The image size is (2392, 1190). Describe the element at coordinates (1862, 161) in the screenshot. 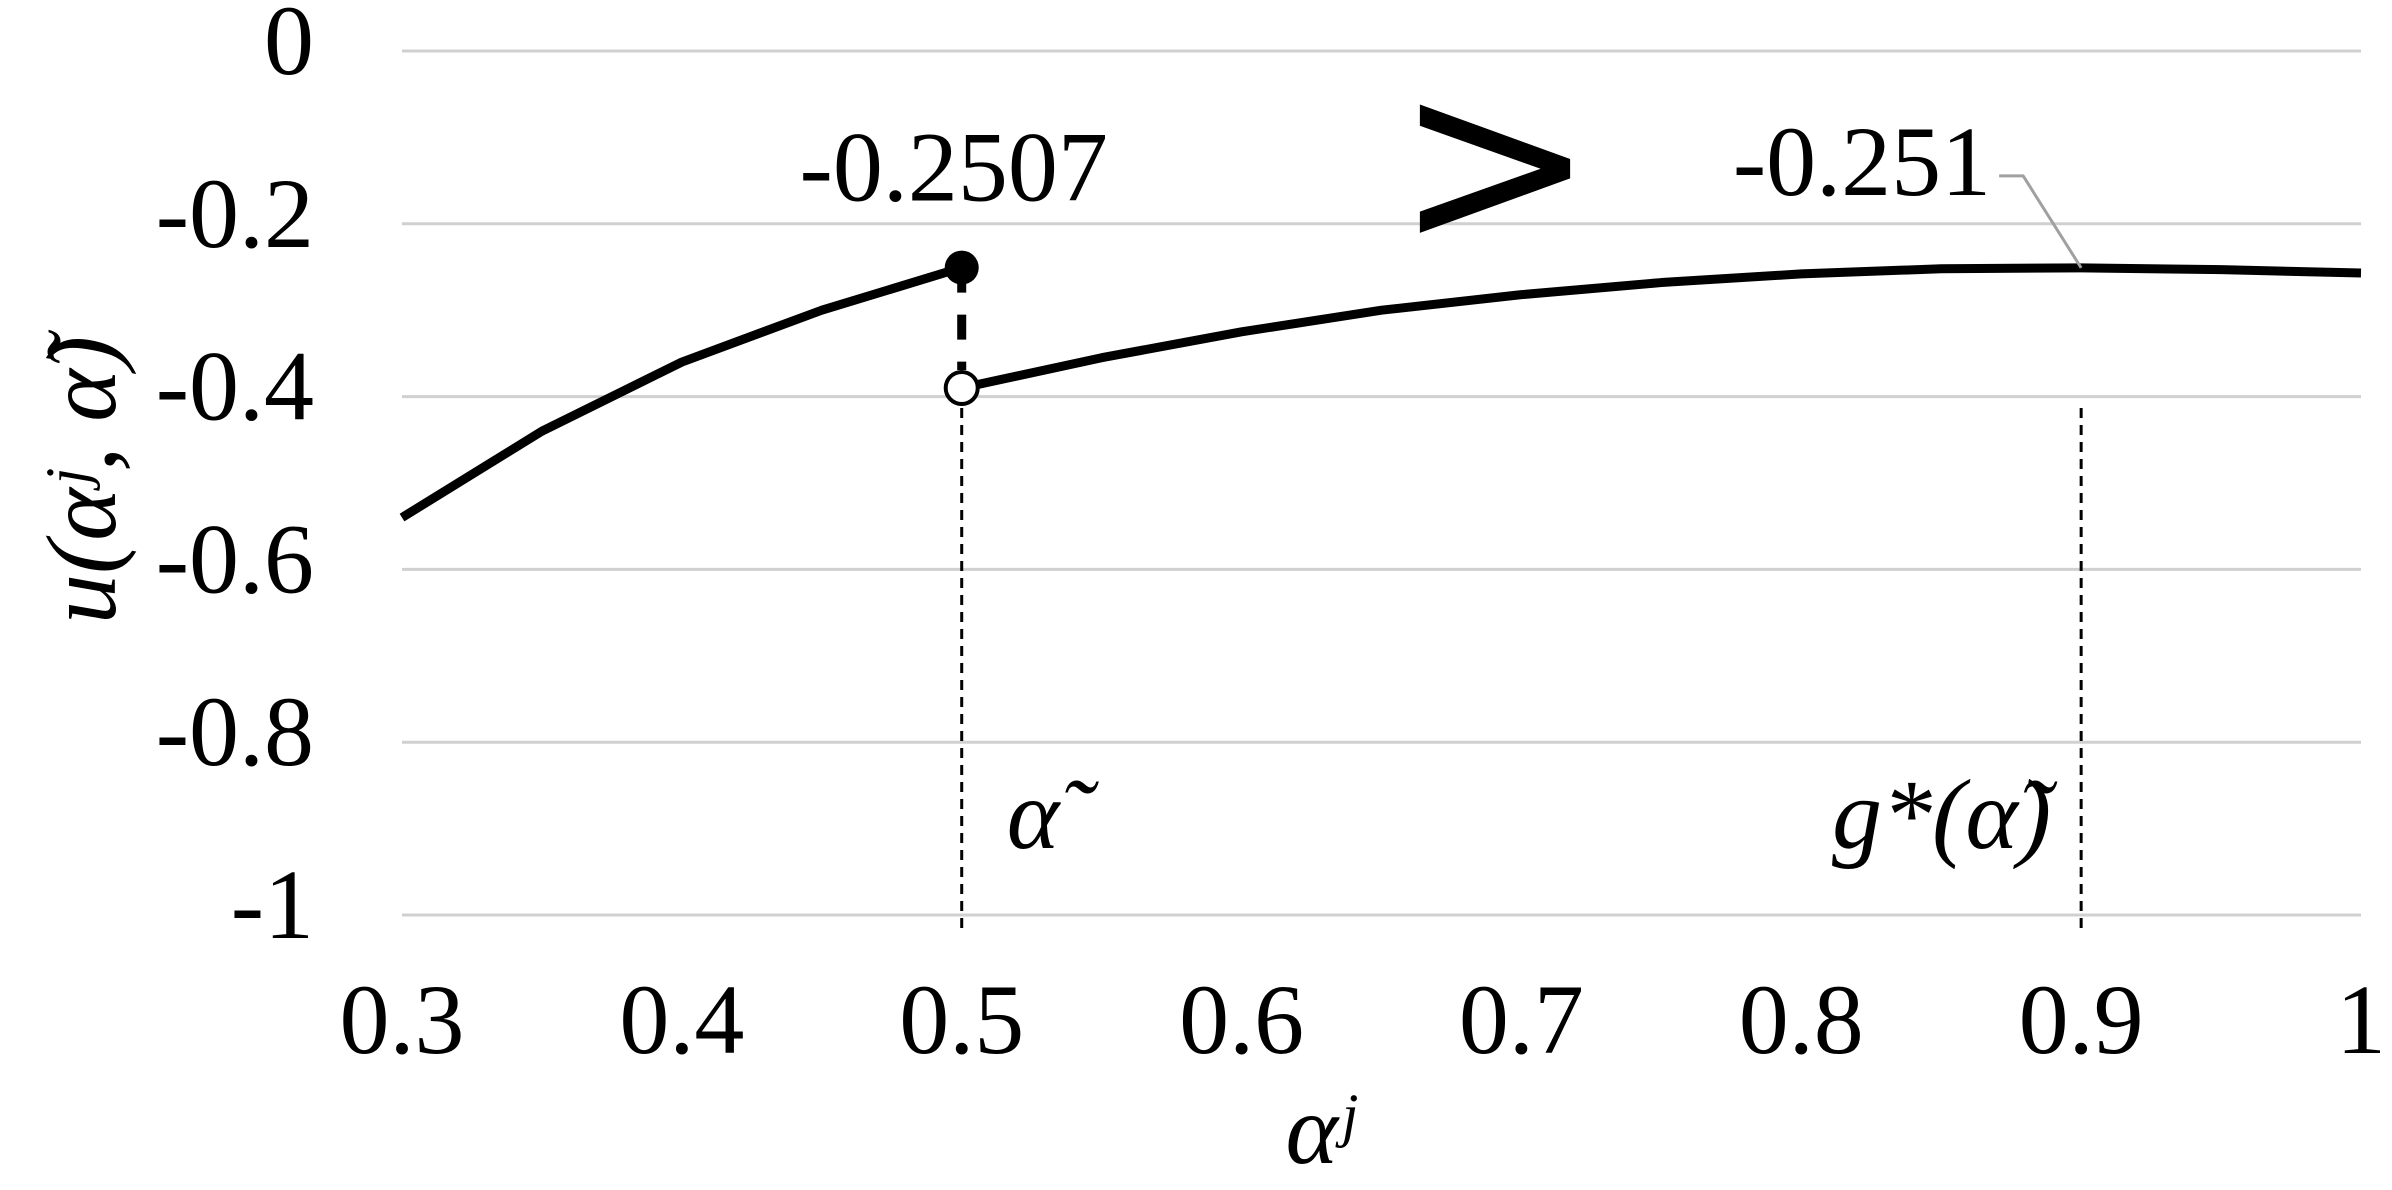

I see `data-label: -0.251` at that location.